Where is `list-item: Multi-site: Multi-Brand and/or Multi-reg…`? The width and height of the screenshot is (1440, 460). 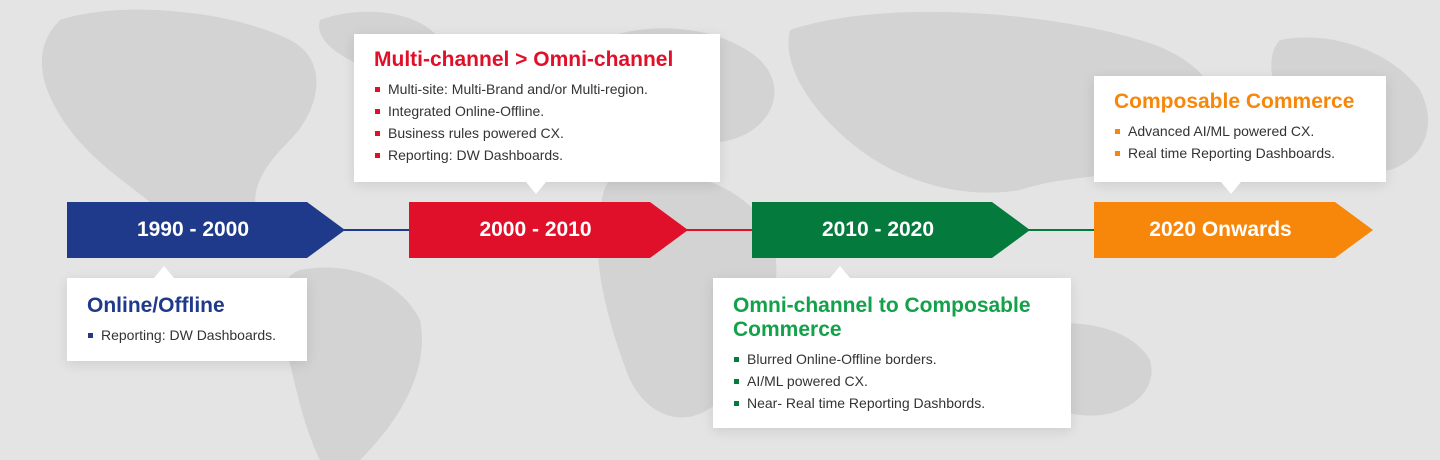
list-item: Multi-site: Multi-Brand and/or Multi-reg… is located at coordinates (538, 89).